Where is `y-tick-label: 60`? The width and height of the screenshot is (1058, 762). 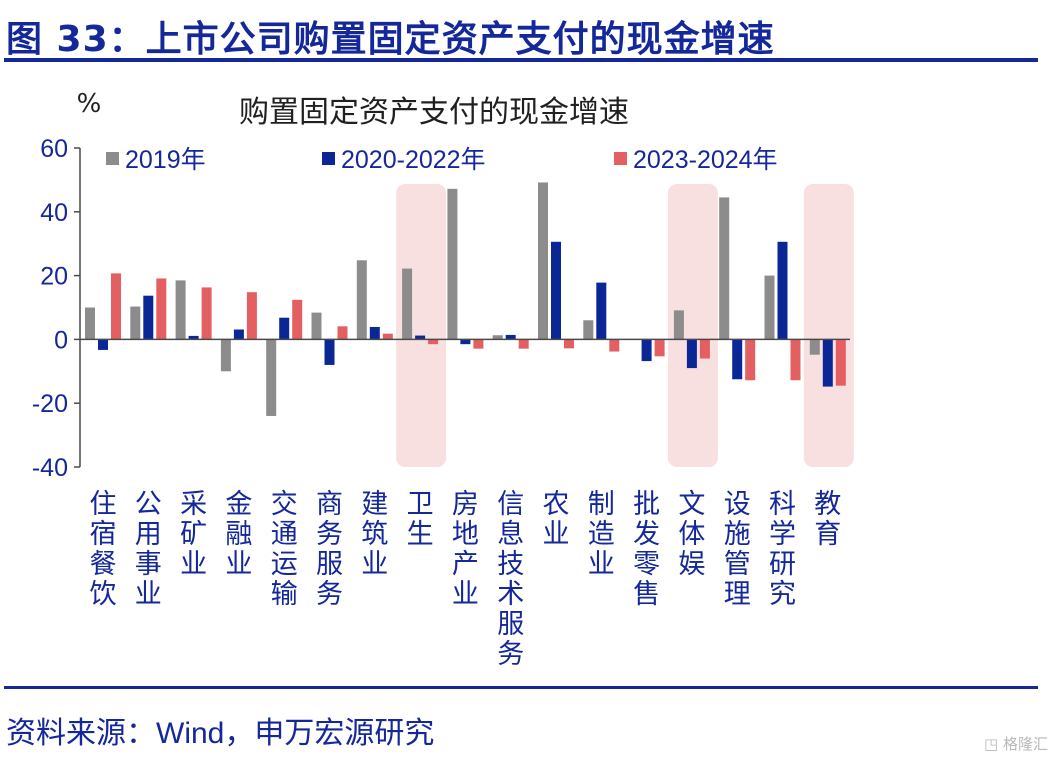
y-tick-label: 60 is located at coordinates (54, 149).